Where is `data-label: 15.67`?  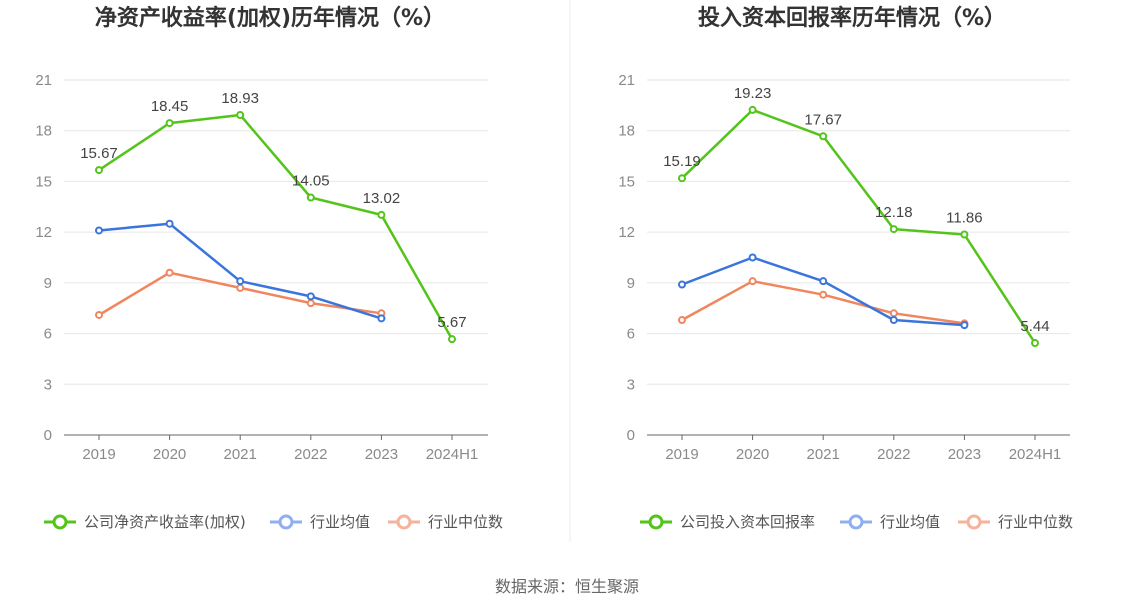
data-label: 15.67 is located at coordinates (99, 153).